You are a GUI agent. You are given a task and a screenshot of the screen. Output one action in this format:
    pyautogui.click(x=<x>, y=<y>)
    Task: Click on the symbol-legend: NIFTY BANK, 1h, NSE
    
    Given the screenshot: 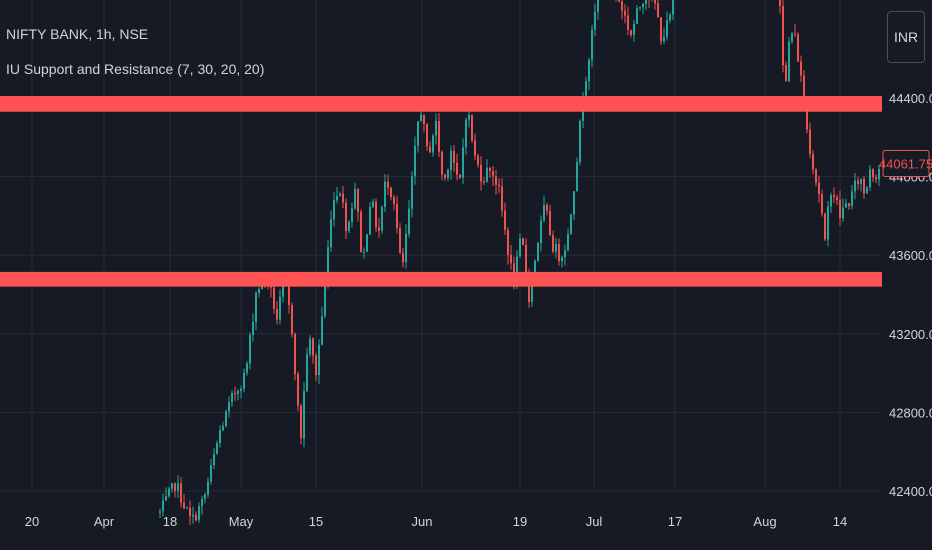 What is the action you would take?
    pyautogui.click(x=77, y=34)
    